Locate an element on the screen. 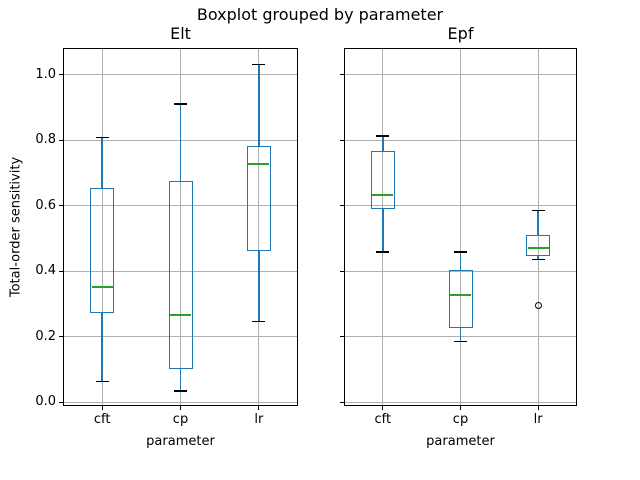  x-axis-label-elt: parameter is located at coordinates (180, 441).